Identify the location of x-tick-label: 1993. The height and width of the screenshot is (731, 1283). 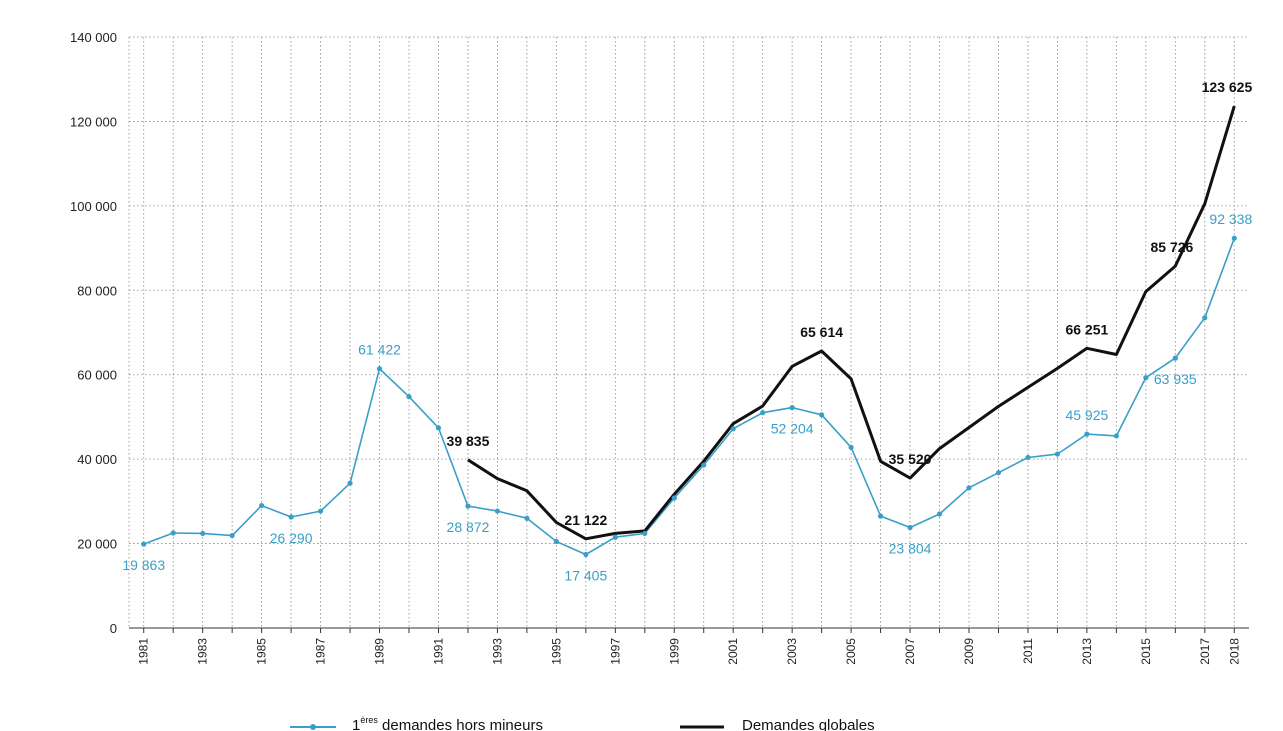
(497, 651).